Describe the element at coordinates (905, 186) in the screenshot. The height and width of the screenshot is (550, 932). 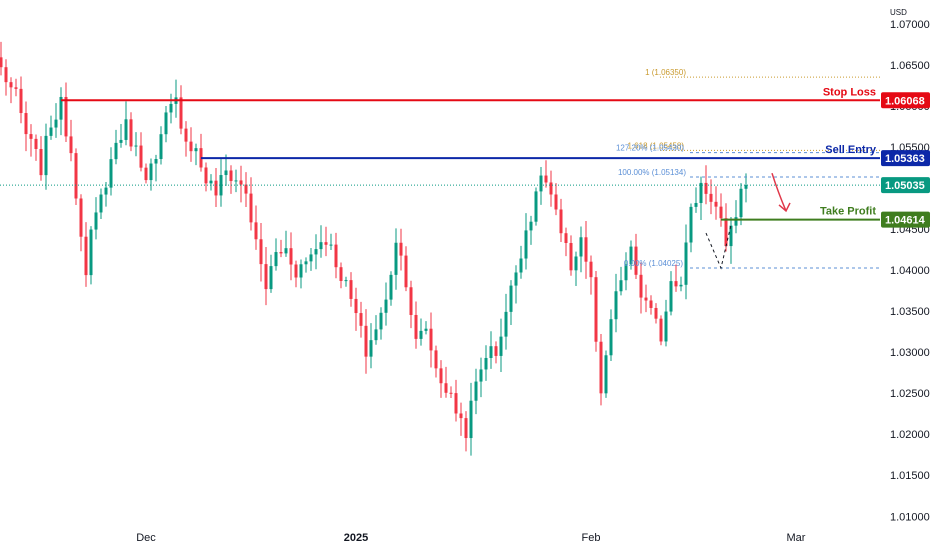
I see `badge-current-price-text: 1.05035` at that location.